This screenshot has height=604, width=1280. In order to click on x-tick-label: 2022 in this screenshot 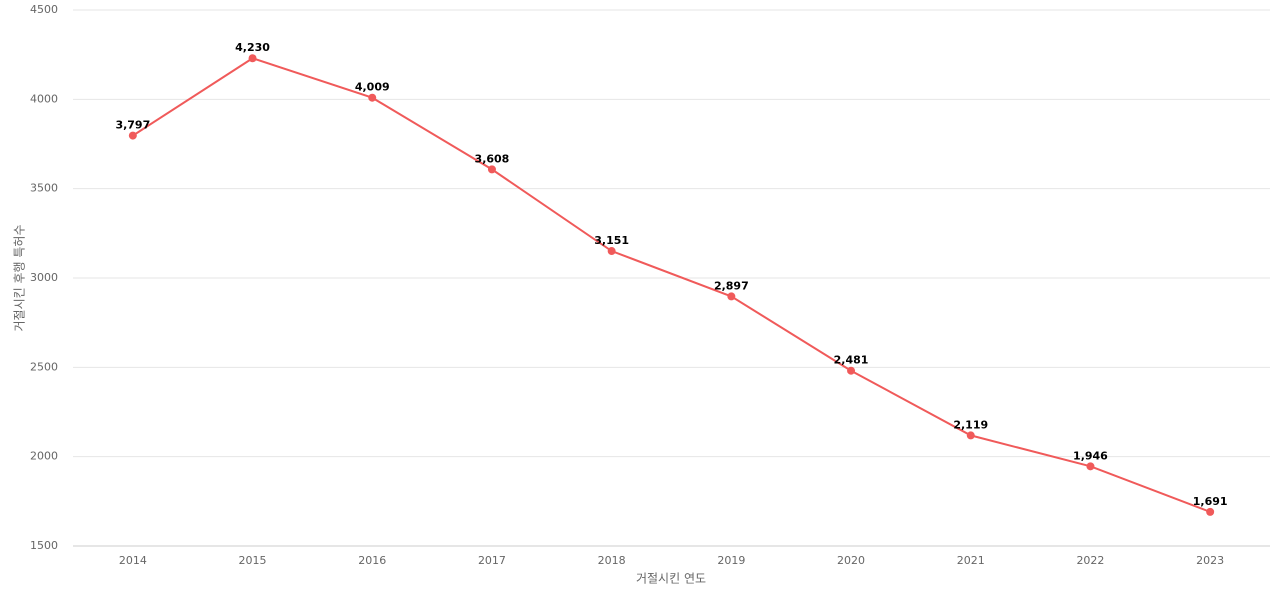, I will do `click(1090, 560)`.